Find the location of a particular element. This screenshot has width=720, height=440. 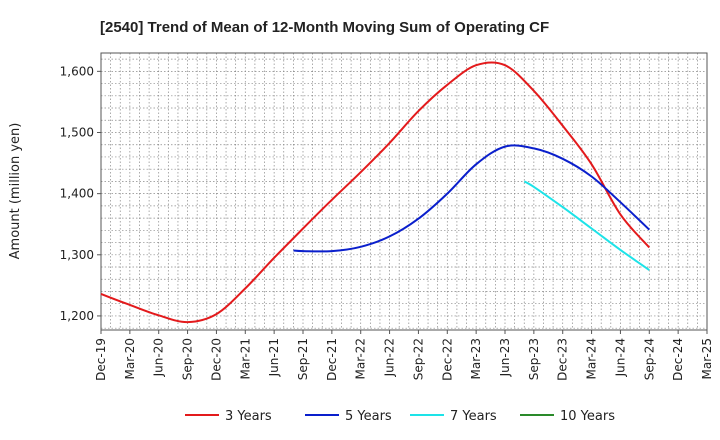

legend-label-5-years: 5 Years is located at coordinates (368, 416).